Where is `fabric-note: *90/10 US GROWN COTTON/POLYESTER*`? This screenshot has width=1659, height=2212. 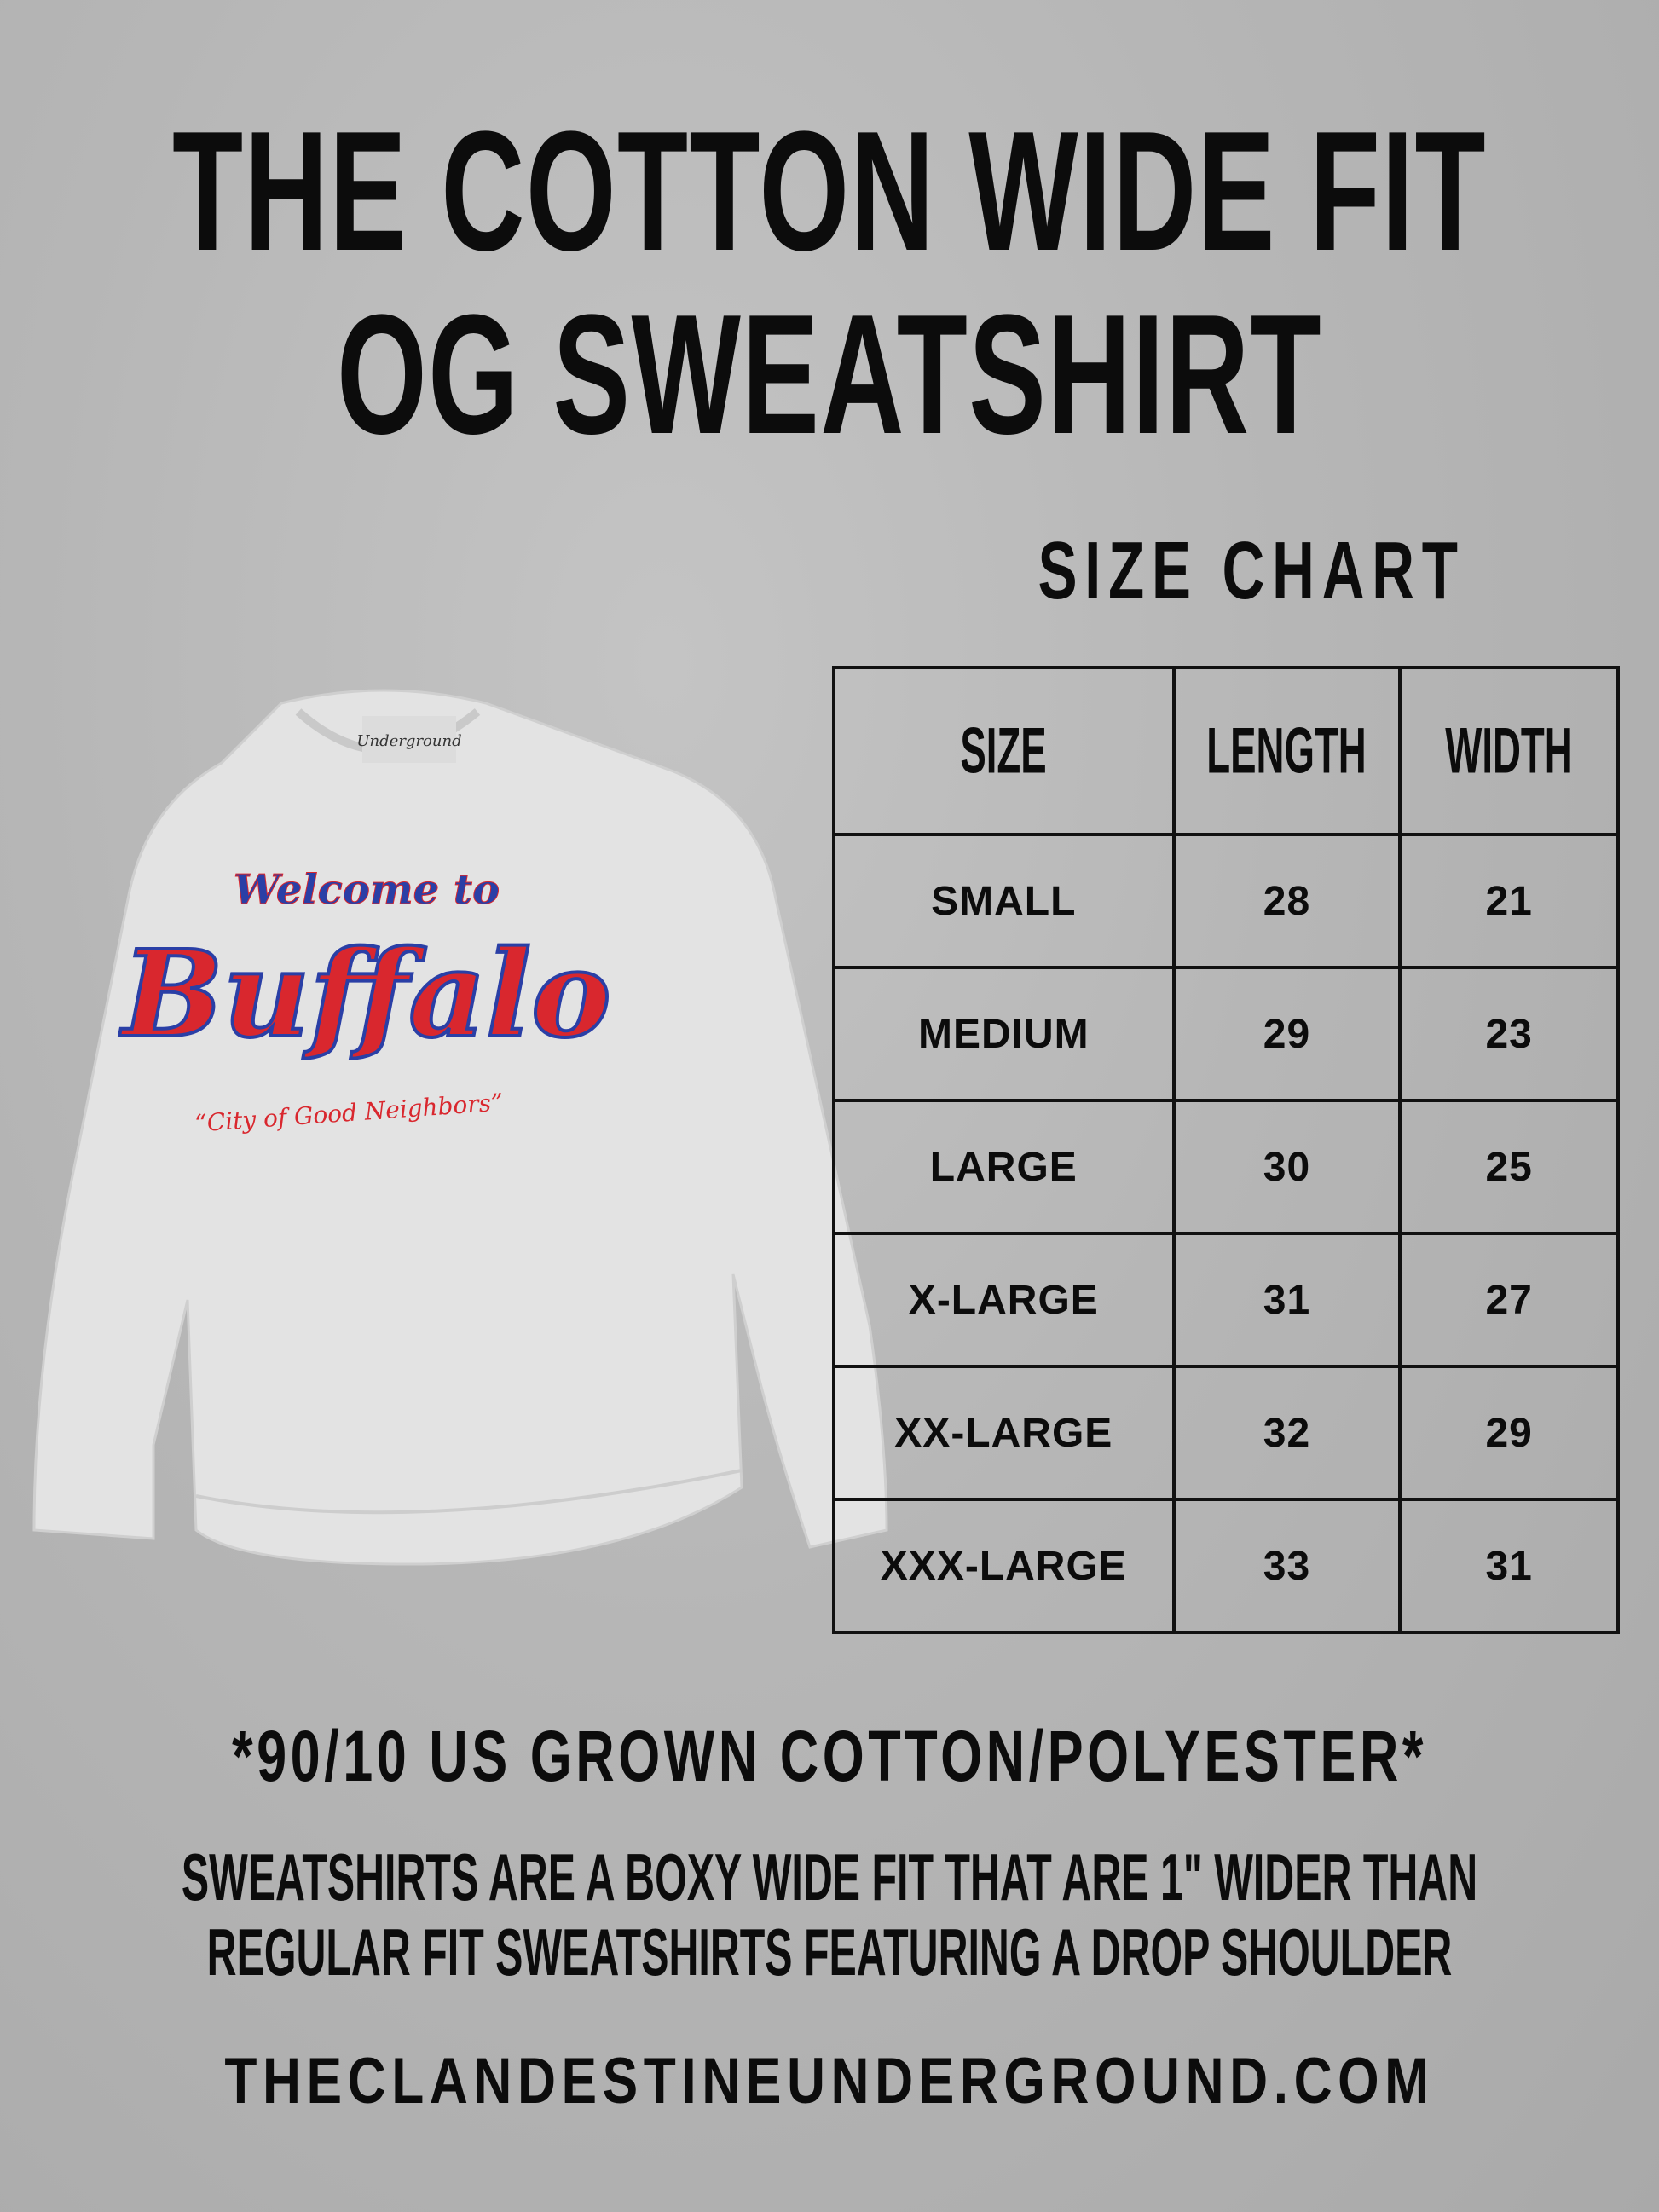 fabric-note: *90/10 US GROWN COTTON/POLYESTER* is located at coordinates (830, 1756).